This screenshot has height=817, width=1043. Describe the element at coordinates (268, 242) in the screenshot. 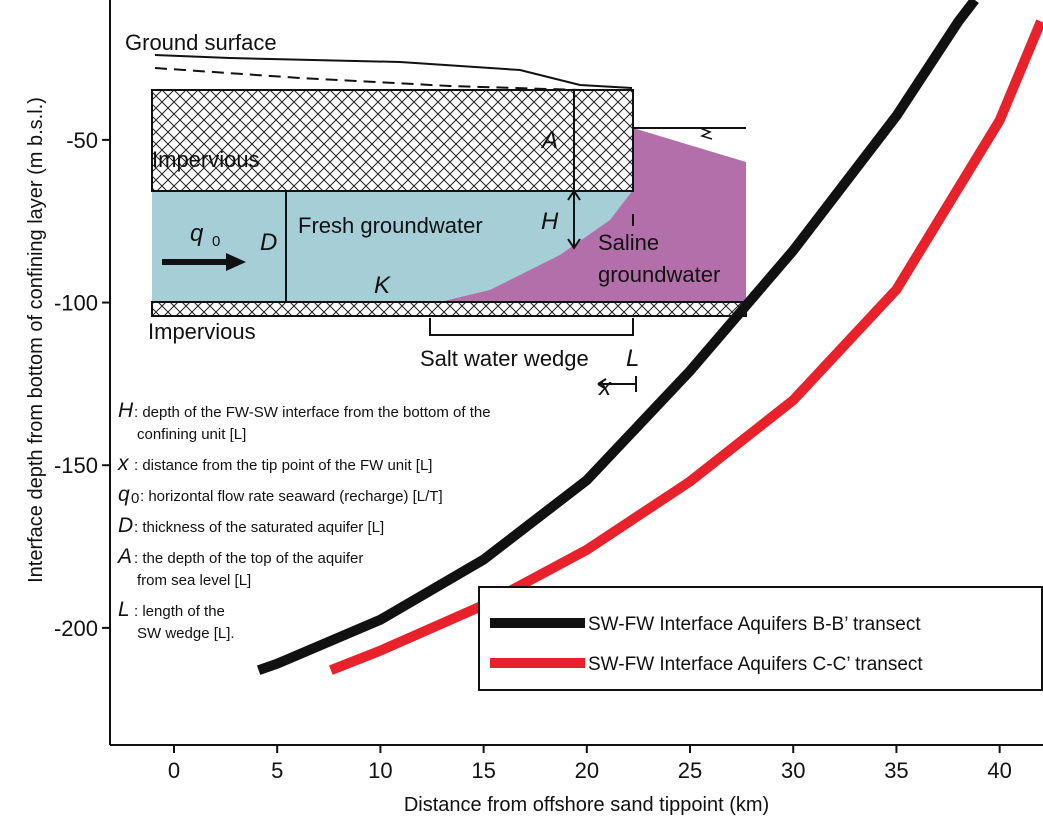

I see `inset-symbol: D` at that location.